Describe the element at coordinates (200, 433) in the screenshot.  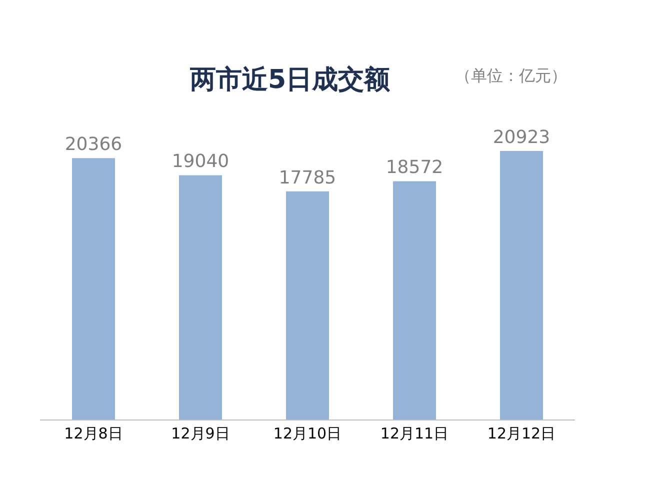
I see `x-tick-label: 12月9日` at that location.